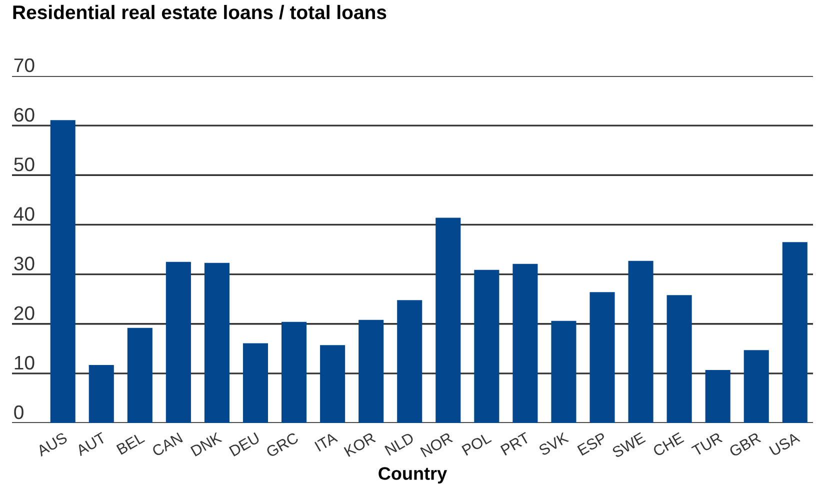 This screenshot has height=492, width=817. I want to click on x-tick-label: TUR, so click(707, 444).